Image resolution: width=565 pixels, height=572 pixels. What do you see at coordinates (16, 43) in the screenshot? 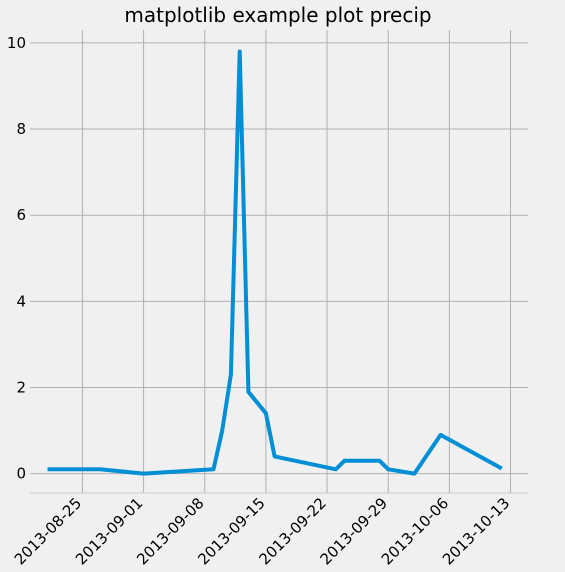
I see `y-tick-label: 10` at bounding box center [16, 43].